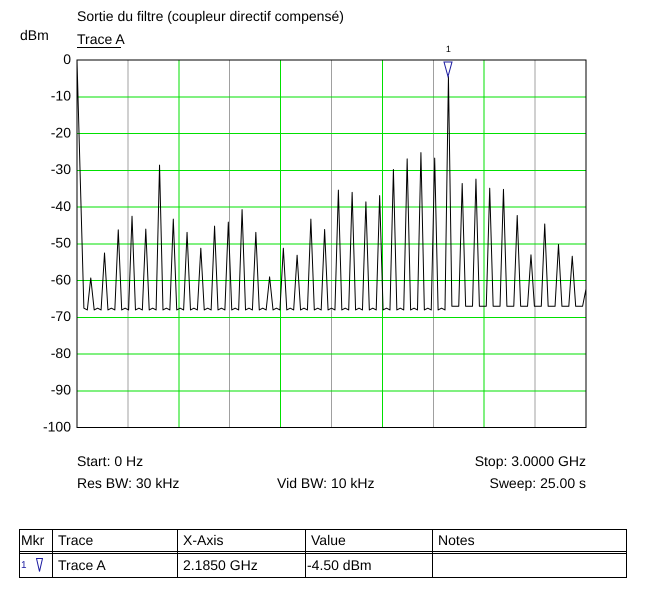 The height and width of the screenshot is (604, 656). What do you see at coordinates (203, 540) in the screenshot?
I see `text: X-Axis` at bounding box center [203, 540].